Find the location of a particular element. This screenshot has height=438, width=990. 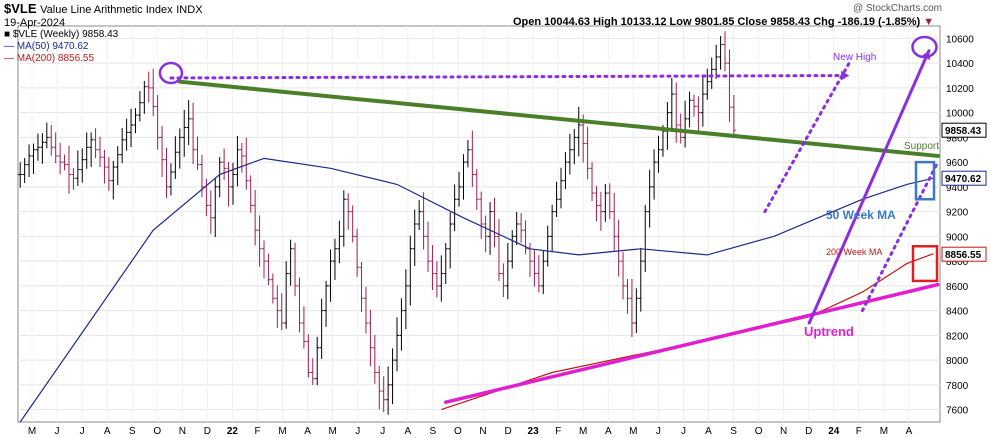

uptrend-label: Uptrend is located at coordinates (829, 331).